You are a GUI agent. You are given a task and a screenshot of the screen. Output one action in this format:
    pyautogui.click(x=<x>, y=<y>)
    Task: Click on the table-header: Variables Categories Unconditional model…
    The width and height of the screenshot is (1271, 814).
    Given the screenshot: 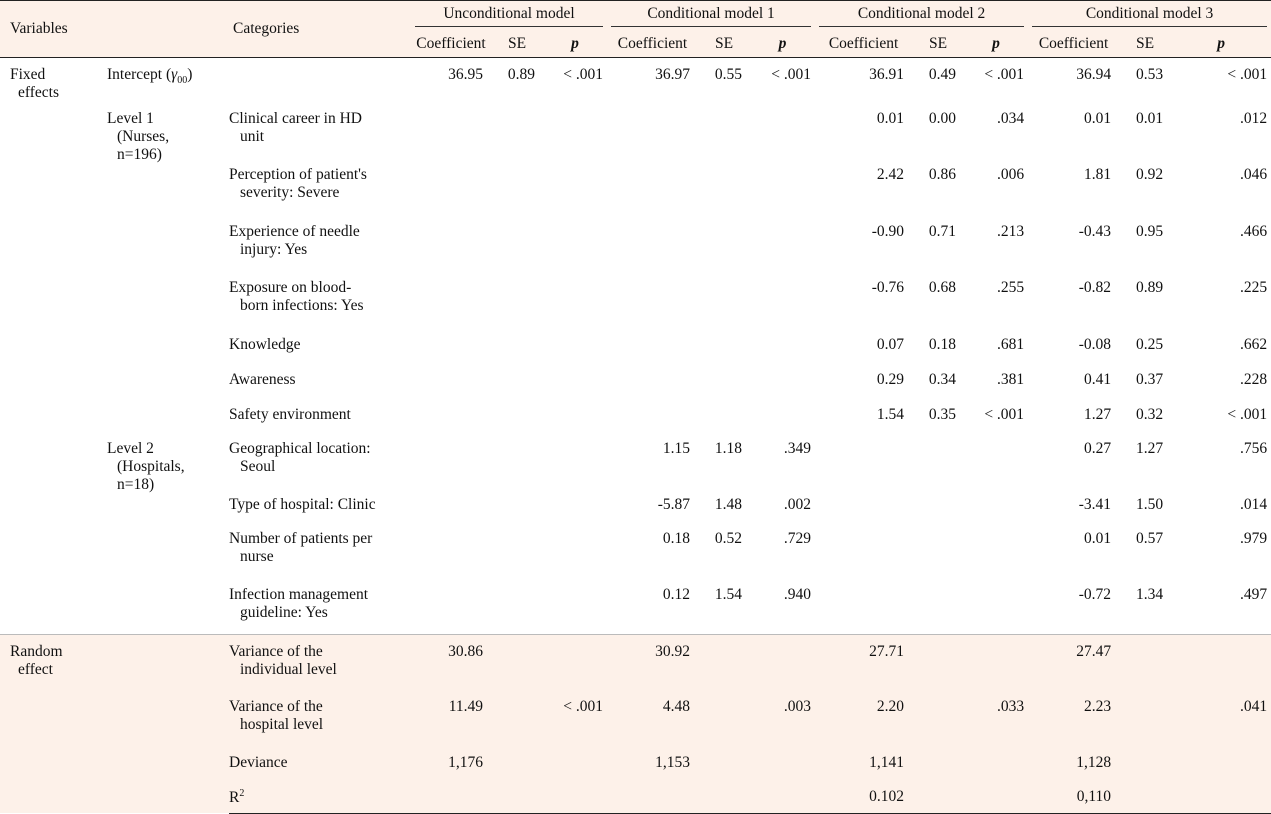 What is the action you would take?
    pyautogui.click(x=635, y=29)
    